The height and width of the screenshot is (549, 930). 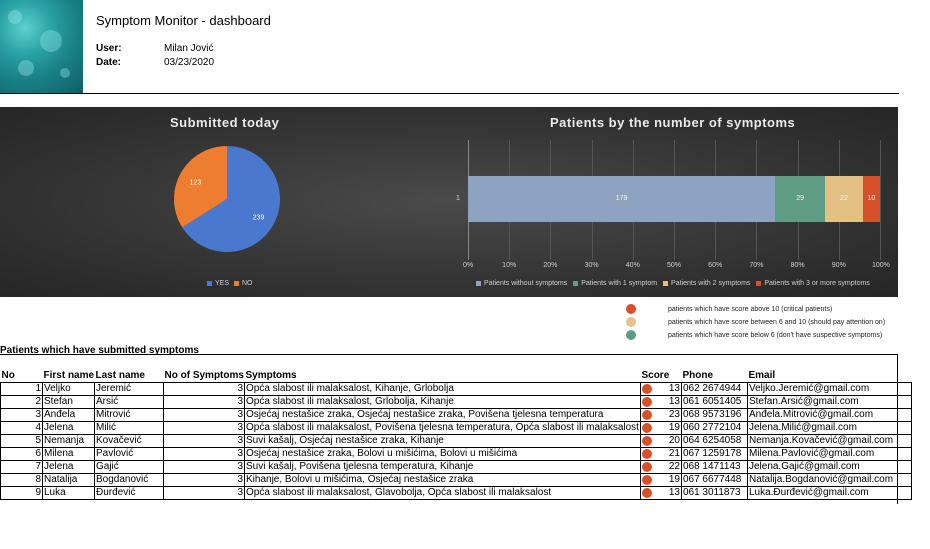 What do you see at coordinates (21, 402) in the screenshot?
I see `row-no: 2` at bounding box center [21, 402].